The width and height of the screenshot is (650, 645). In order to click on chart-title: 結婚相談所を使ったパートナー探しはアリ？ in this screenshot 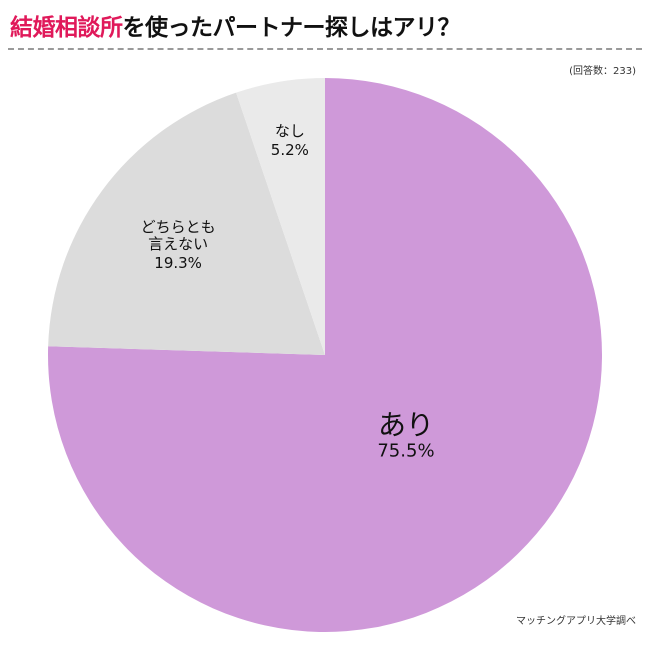, I will do `click(235, 25)`.